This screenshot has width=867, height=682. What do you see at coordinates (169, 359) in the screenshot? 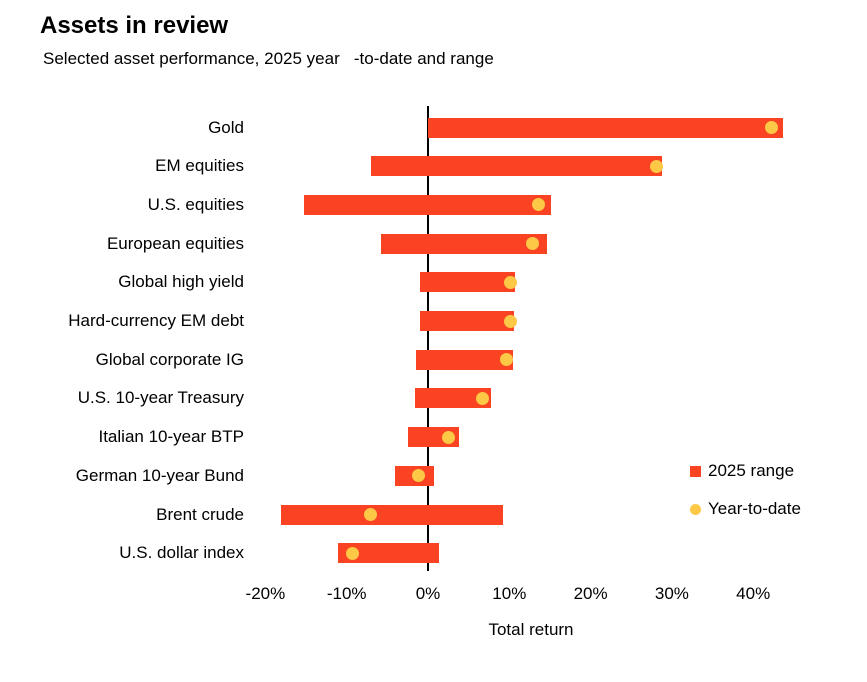
I see `category-label: Global corporate IG` at bounding box center [169, 359].